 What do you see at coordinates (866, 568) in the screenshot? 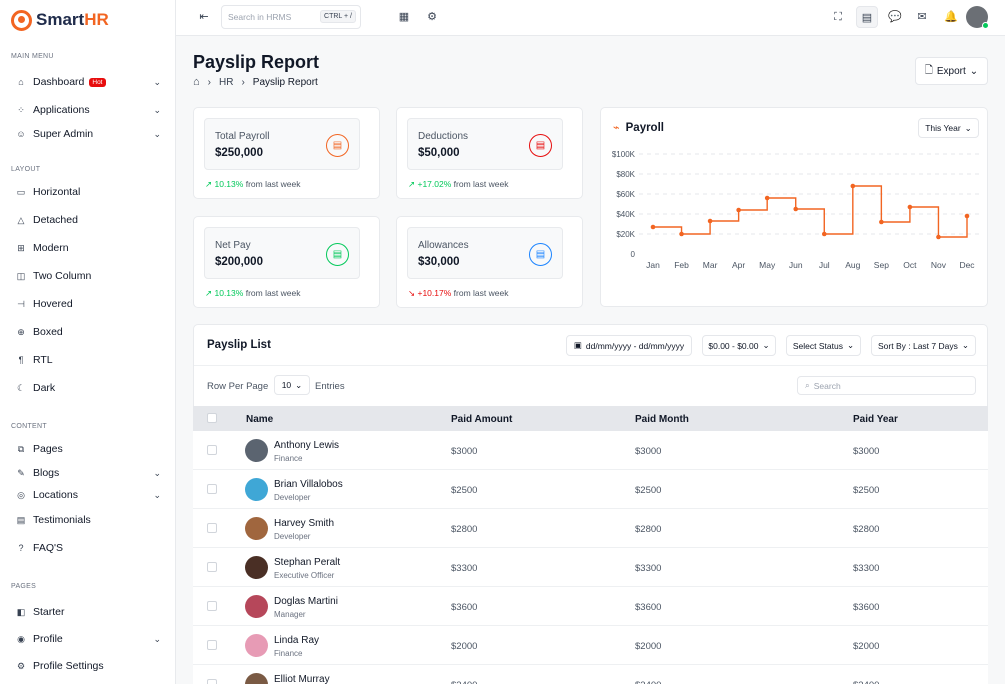
I see `paid-year: $3300` at bounding box center [866, 568].